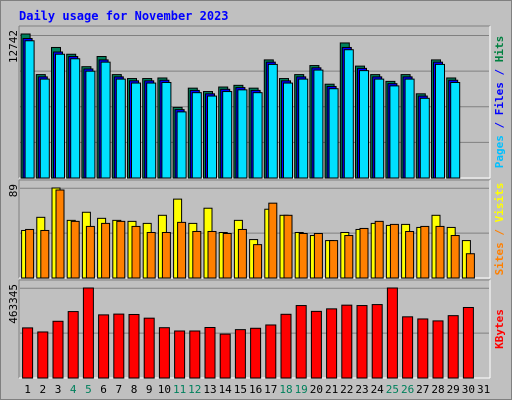  I want to click on scale-label: 463345, so click(13, 304).